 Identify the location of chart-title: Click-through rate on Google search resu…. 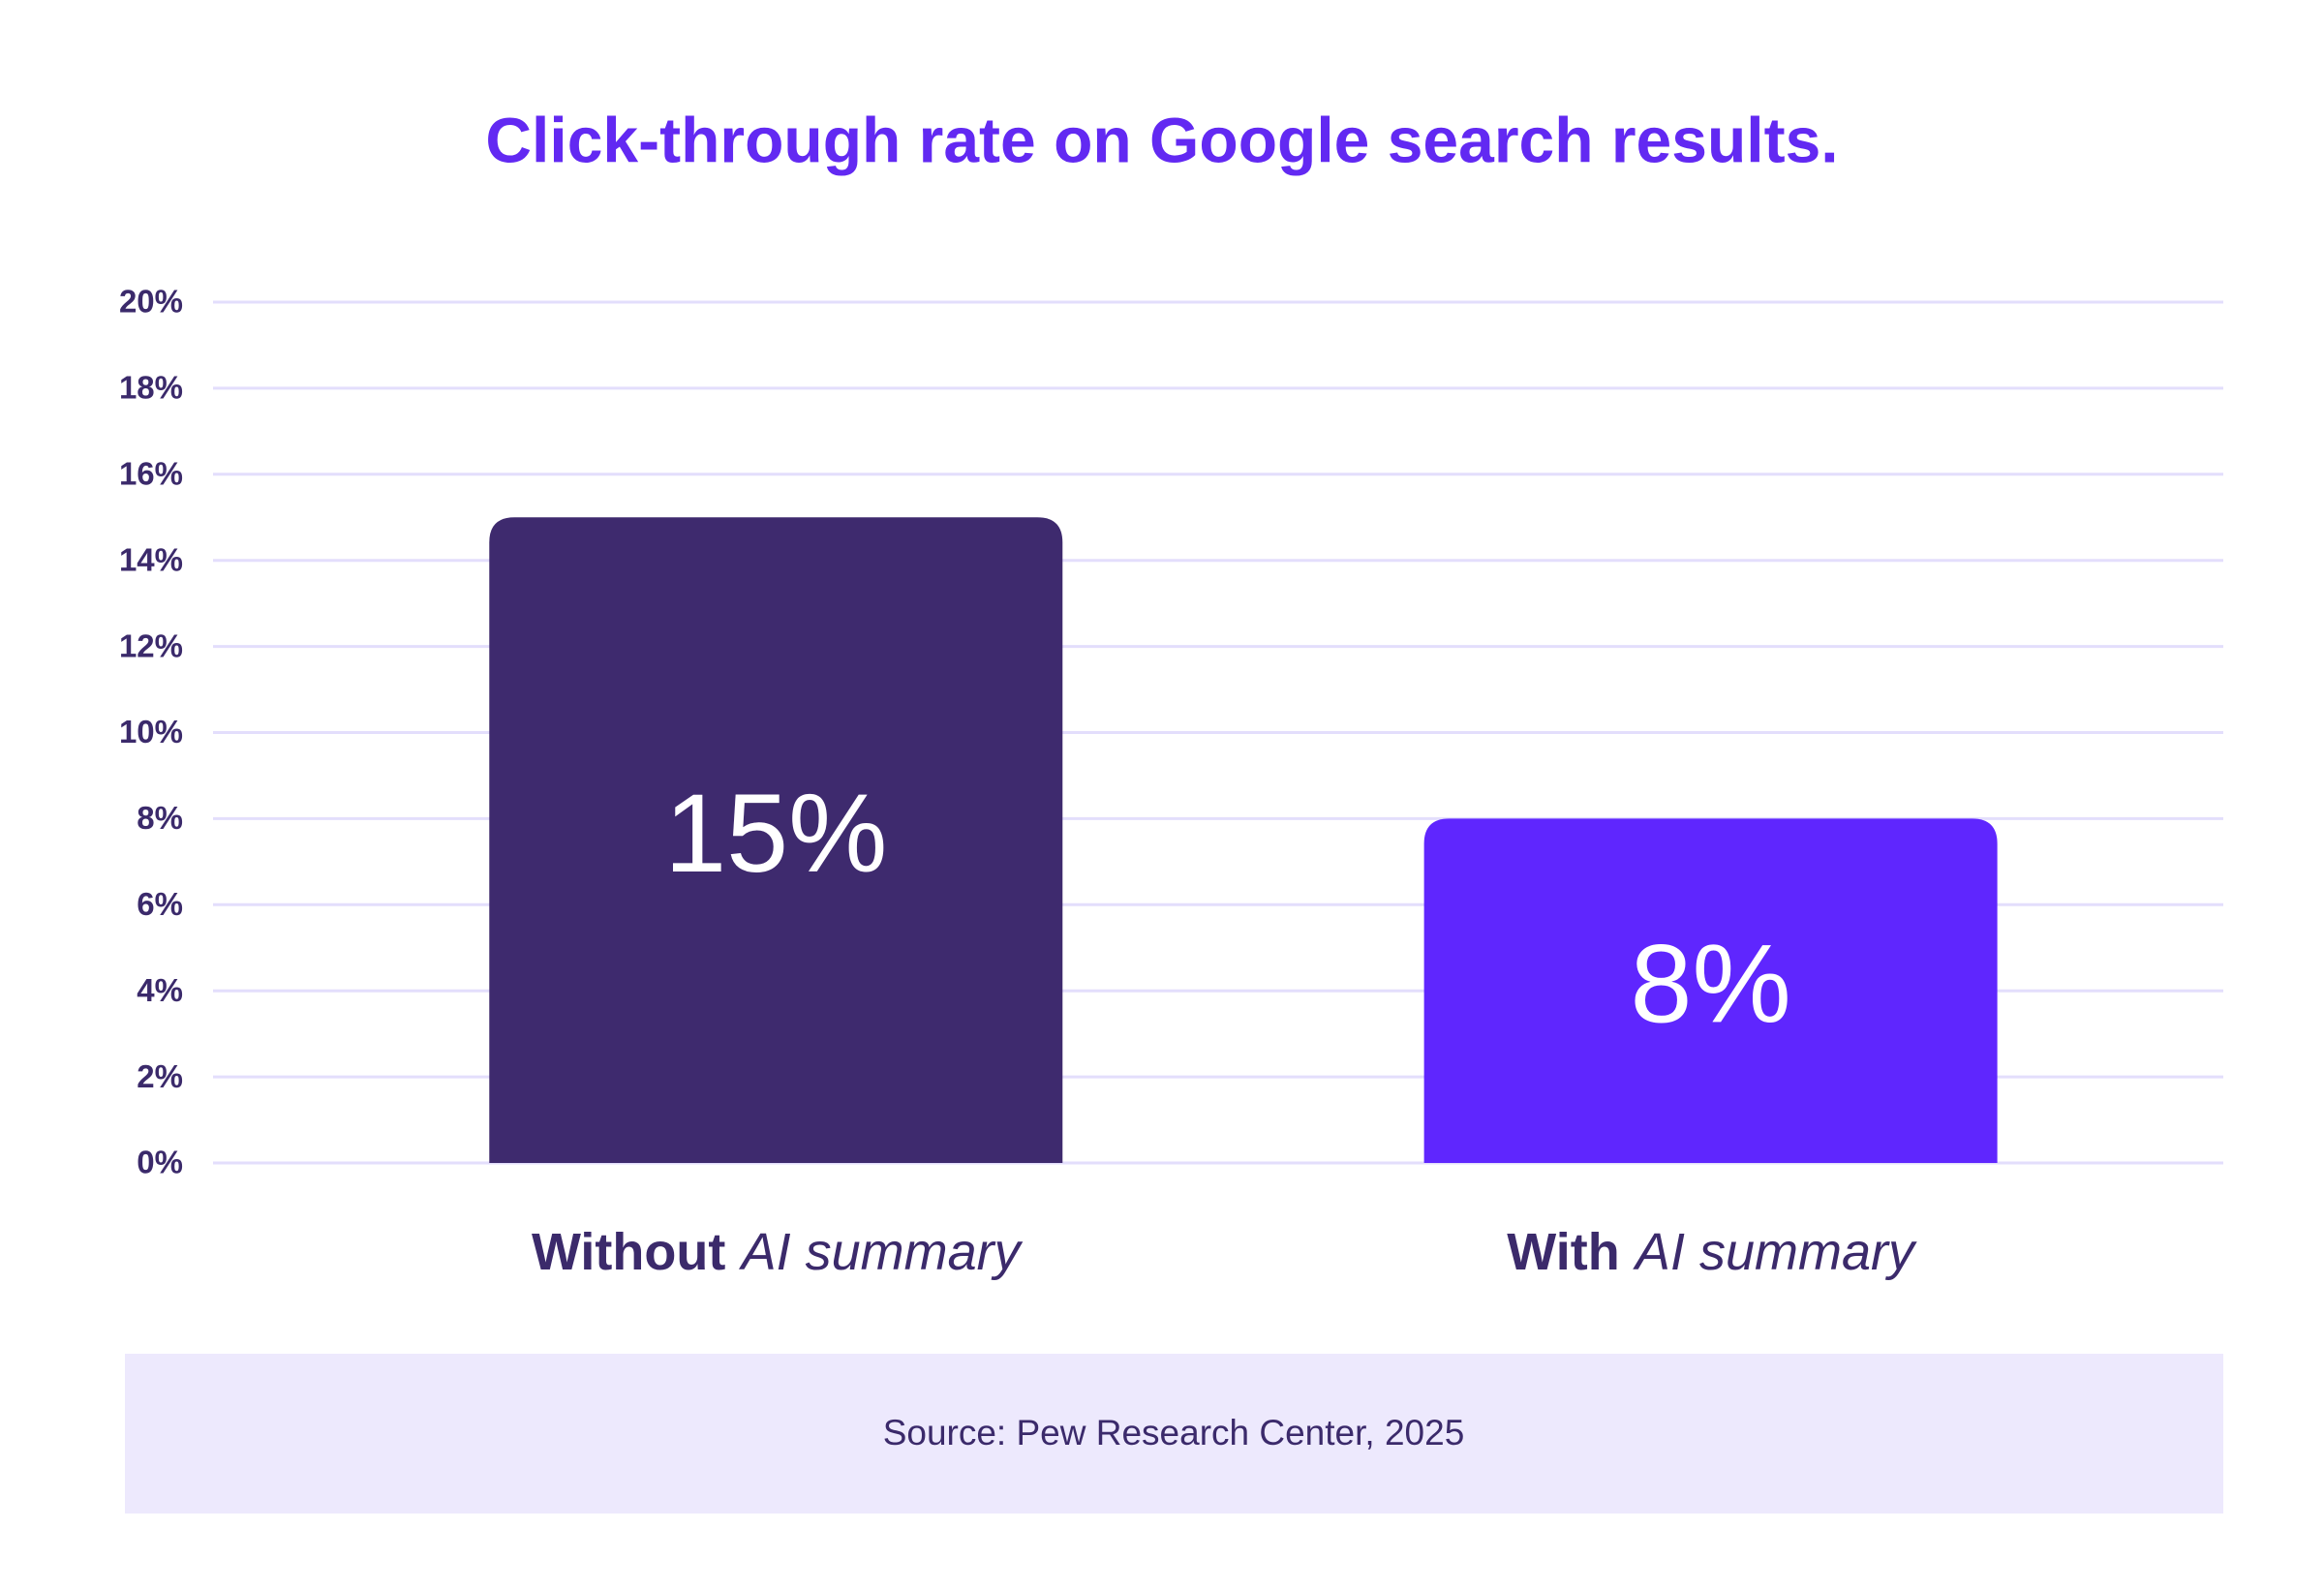
(1162, 139).